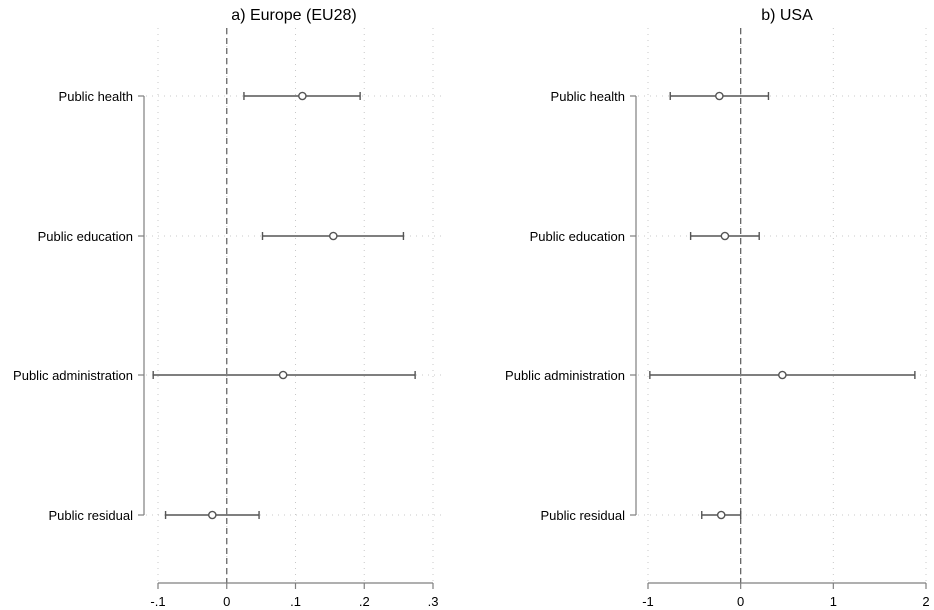  Describe the element at coordinates (433, 601) in the screenshot. I see `x-tick-label: .3` at that location.